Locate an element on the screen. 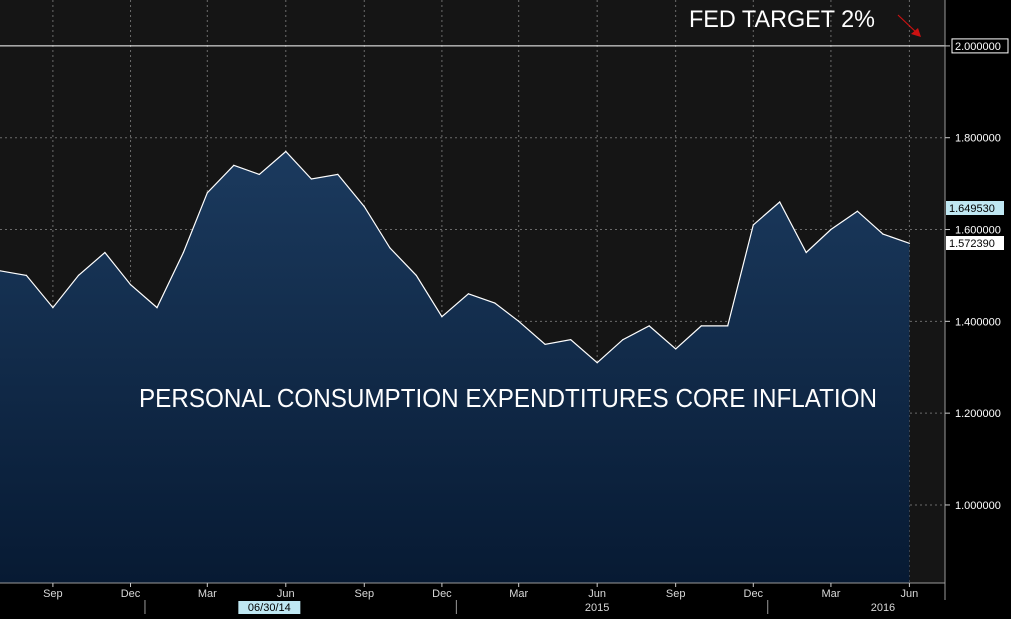  date-marker-label: 06/30/14 is located at coordinates (269, 608).